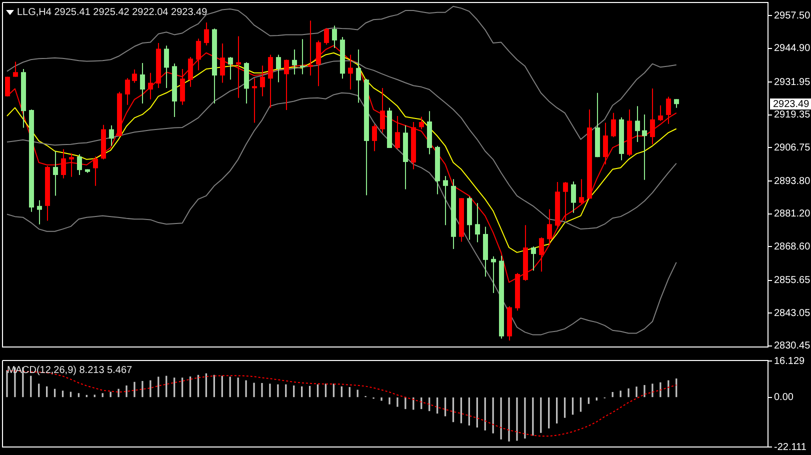 The image size is (811, 455). Describe the element at coordinates (790, 447) in the screenshot. I see `y-tick-label: -22.111` at that location.